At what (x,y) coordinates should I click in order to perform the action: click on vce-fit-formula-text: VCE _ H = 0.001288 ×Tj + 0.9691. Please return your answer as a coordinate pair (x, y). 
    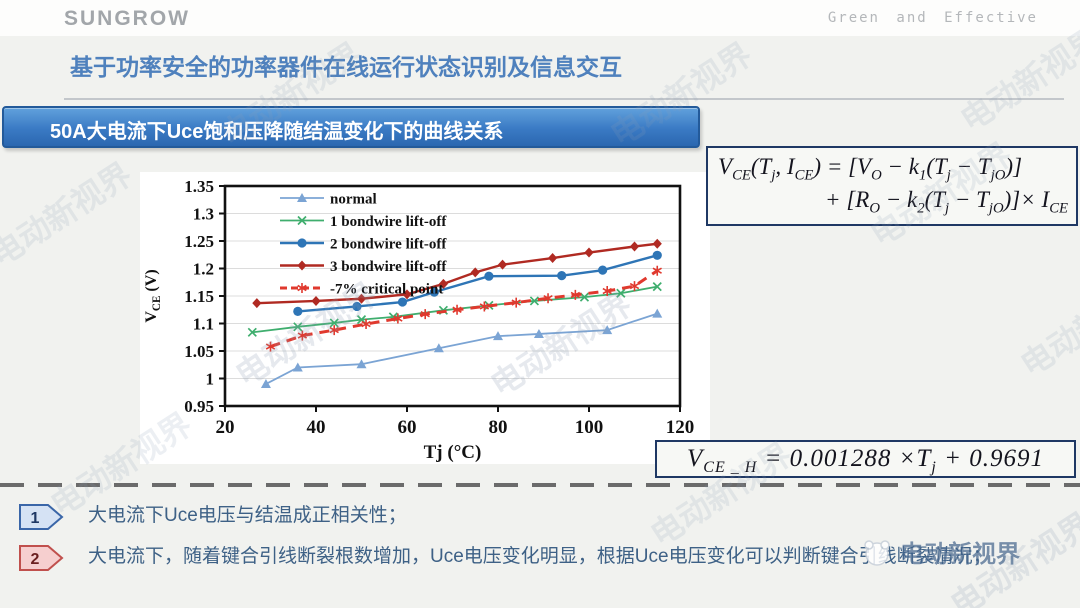
    Looking at the image, I should click on (865, 460).